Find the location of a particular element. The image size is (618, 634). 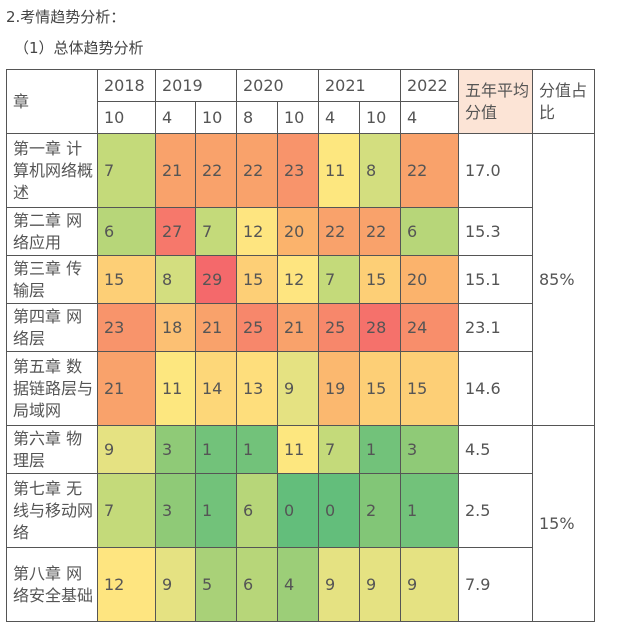

table-row: 第三章 传输层 15 8 29 15 12 7 15 20 15.1 is located at coordinates (300, 279).